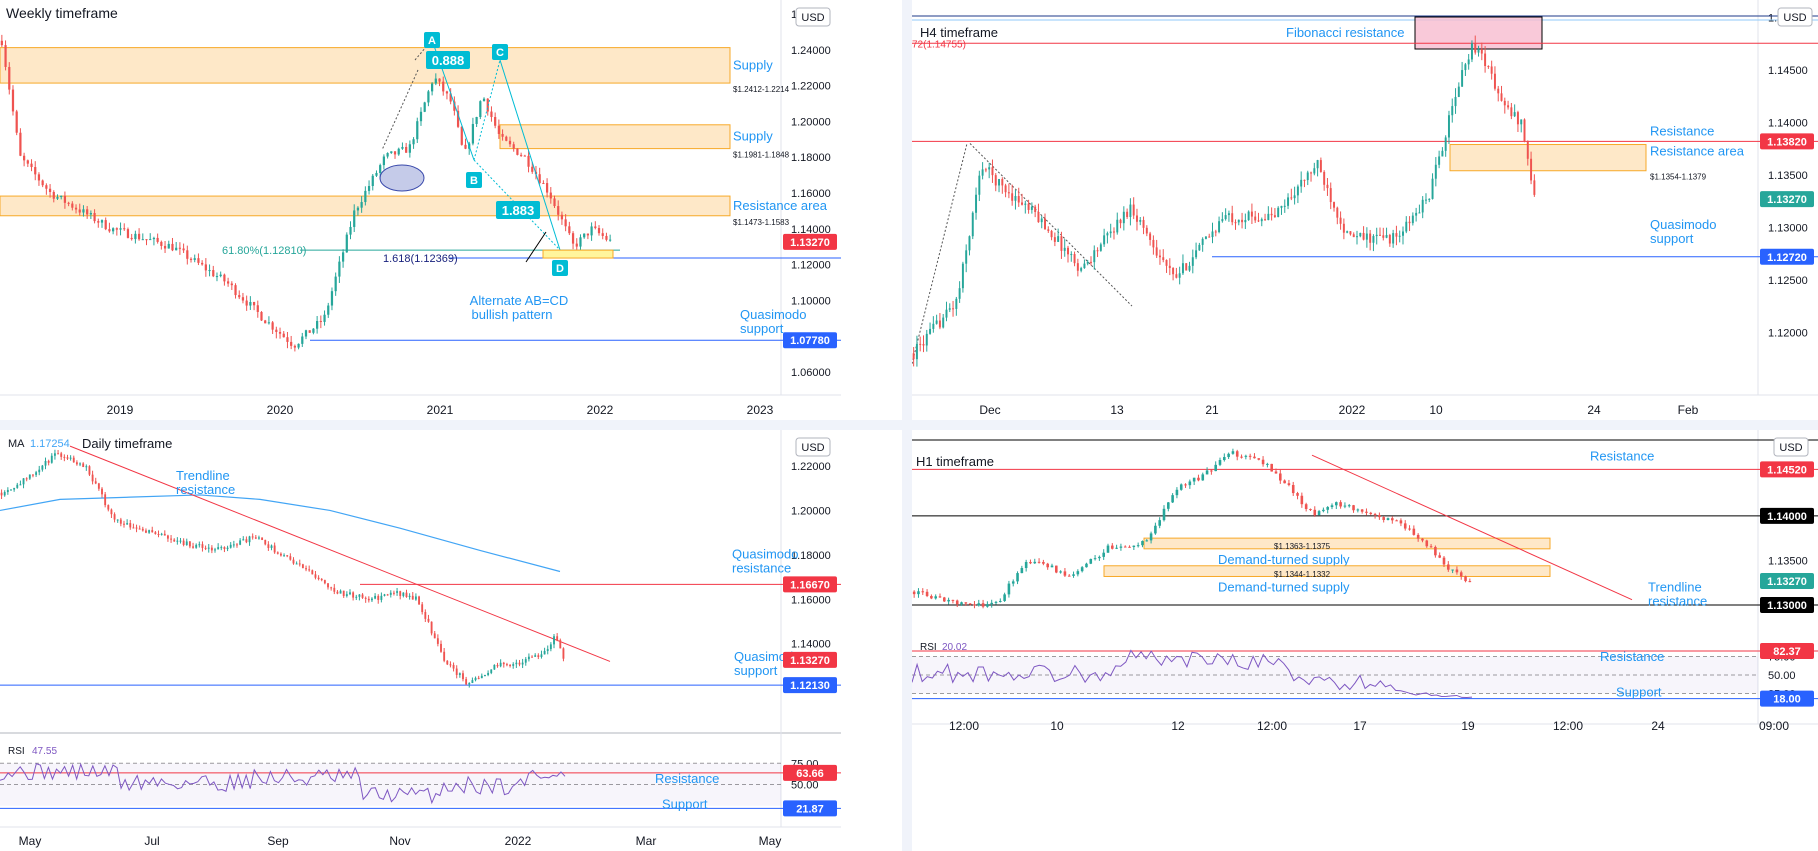 Image resolution: width=1818 pixels, height=851 pixels. I want to click on daily-price-tag: 1.13270, so click(810, 659).